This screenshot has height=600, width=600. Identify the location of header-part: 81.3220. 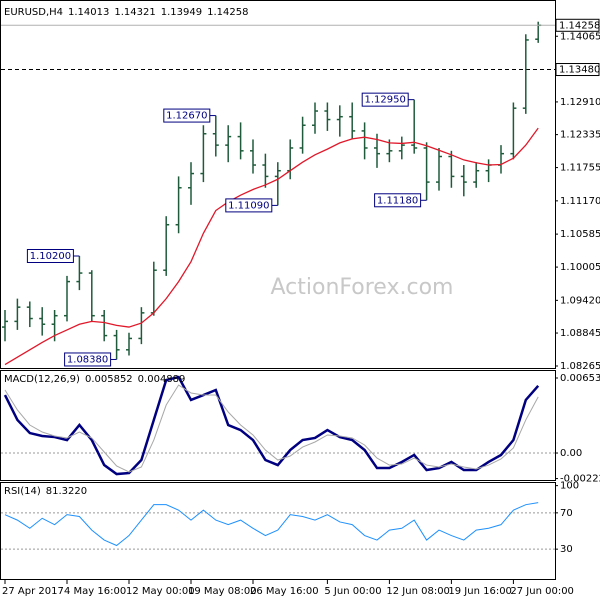
(66, 491).